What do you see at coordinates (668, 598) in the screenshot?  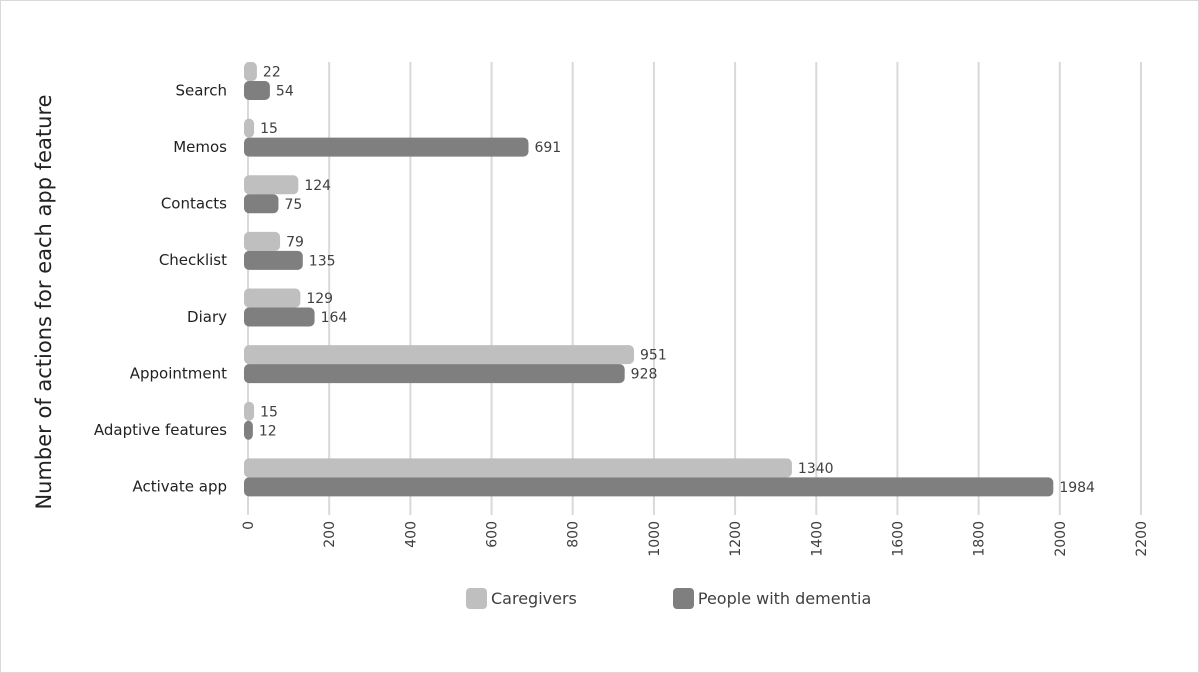 I see `legend: Caregivers People with dementia` at bounding box center [668, 598].